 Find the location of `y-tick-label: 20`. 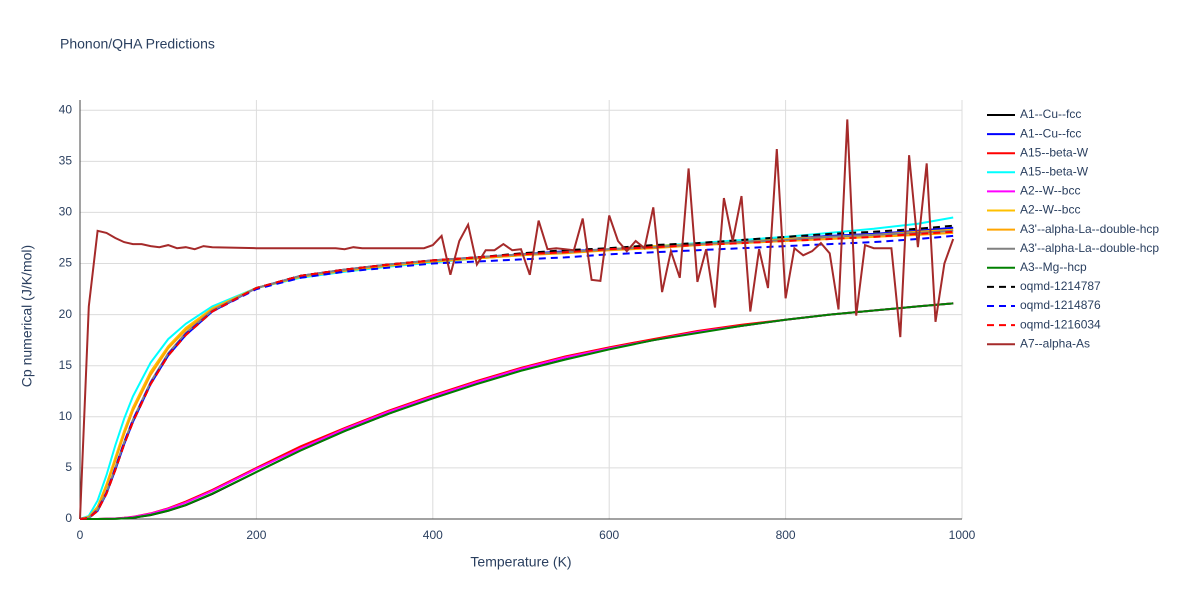

y-tick-label: 20 is located at coordinates (66, 314).